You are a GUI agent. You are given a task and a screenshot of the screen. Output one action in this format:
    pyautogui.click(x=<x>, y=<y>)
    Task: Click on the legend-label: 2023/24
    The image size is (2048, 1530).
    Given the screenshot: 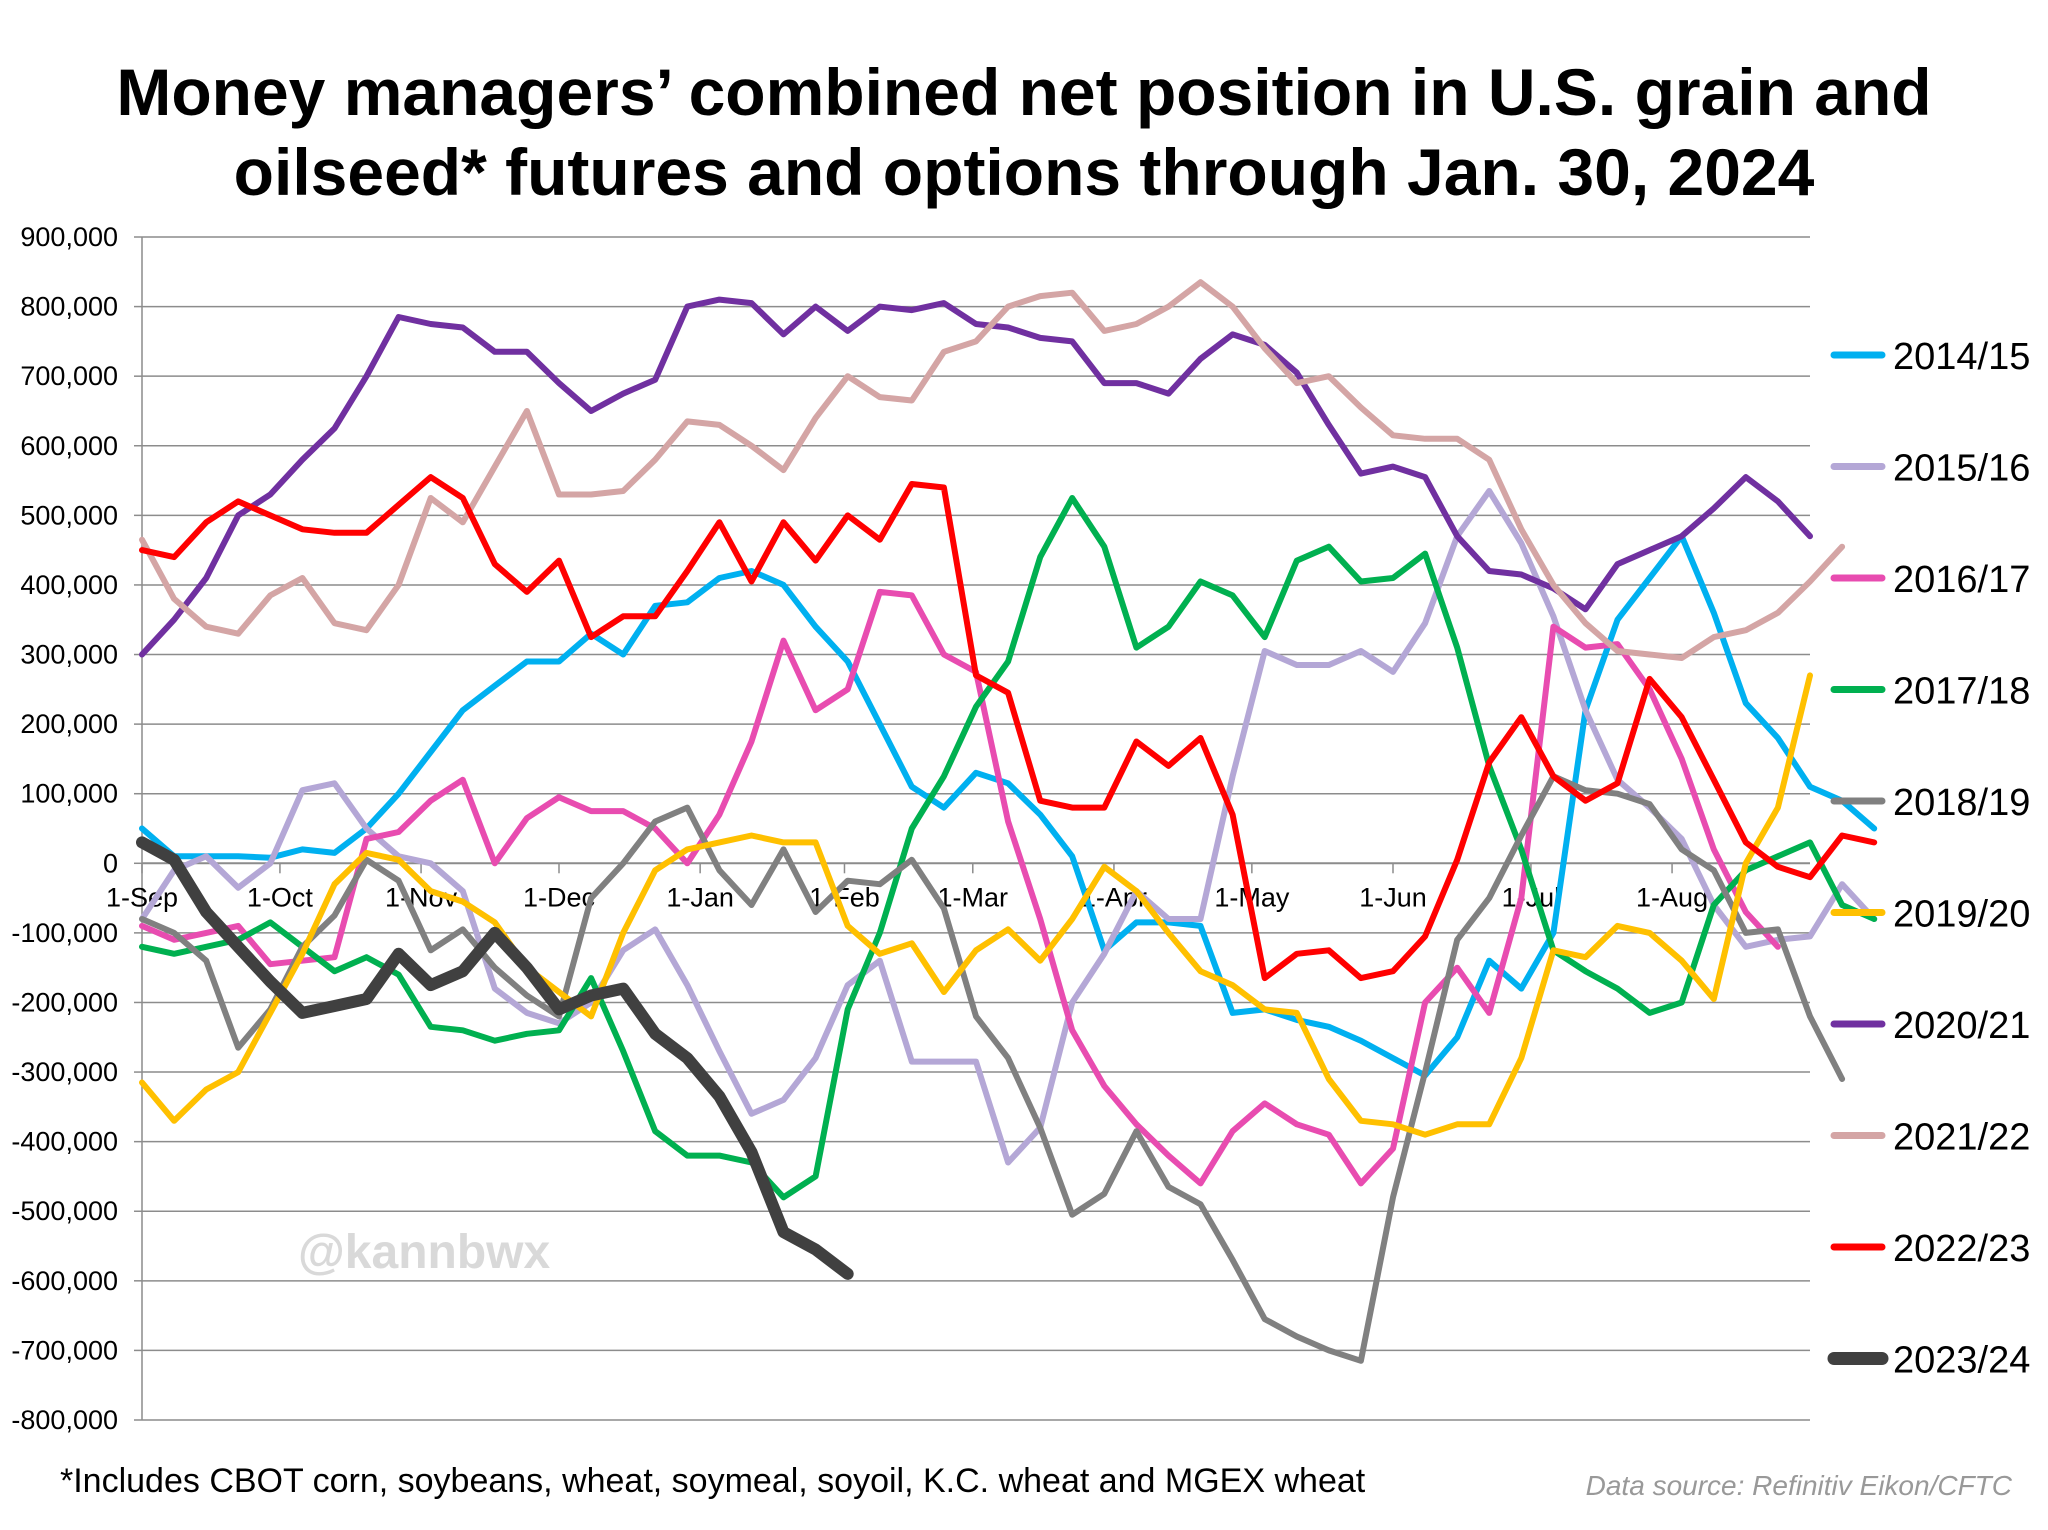 What is the action you would take?
    pyautogui.click(x=1961, y=1361)
    